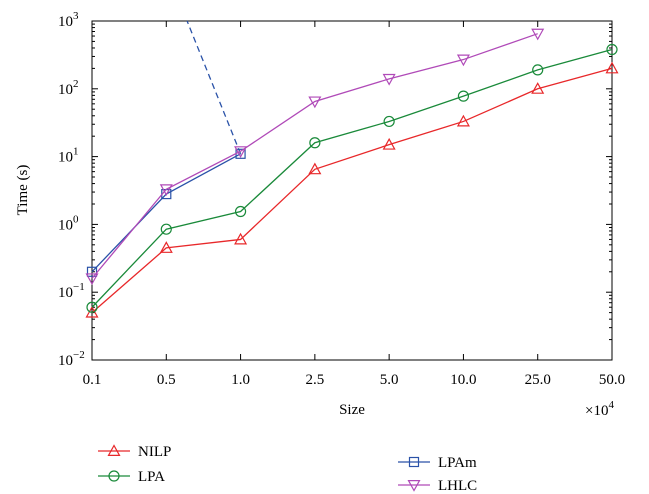 This screenshot has width=649, height=494. I want to click on x-tick-label: 5.0, so click(389, 380).